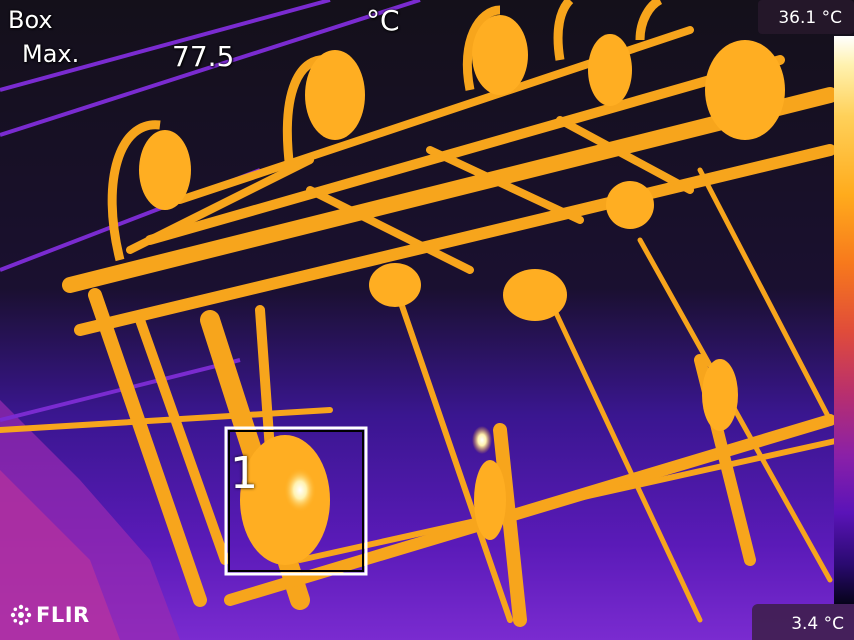 The width and height of the screenshot is (854, 640). What do you see at coordinates (383, 20) in the screenshot?
I see `measurement-unit: °C` at bounding box center [383, 20].